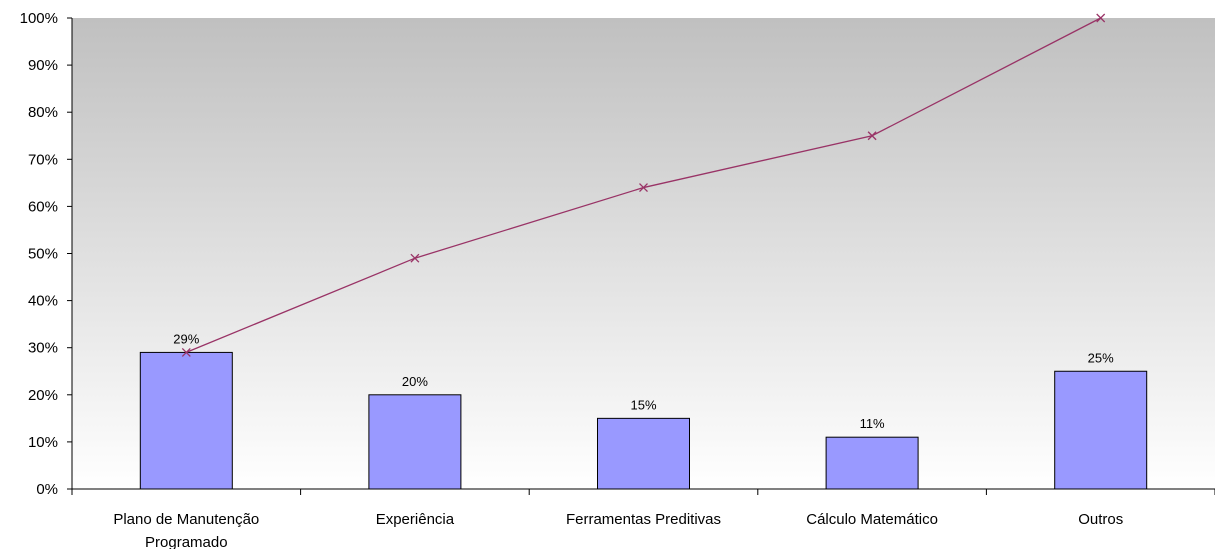 The height and width of the screenshot is (549, 1215). Describe the element at coordinates (39, 18) in the screenshot. I see `y-tick-label: 100%` at that location.